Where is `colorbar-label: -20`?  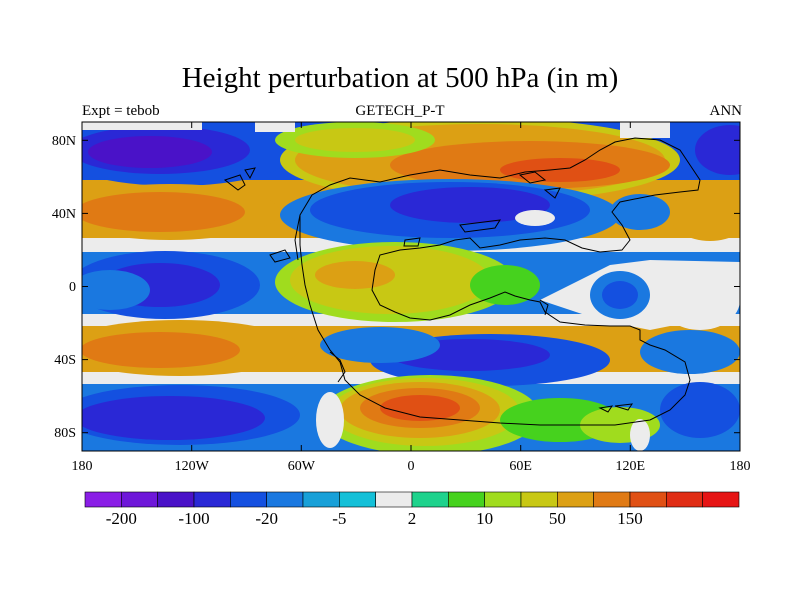 colorbar-label: -20 is located at coordinates (266, 518).